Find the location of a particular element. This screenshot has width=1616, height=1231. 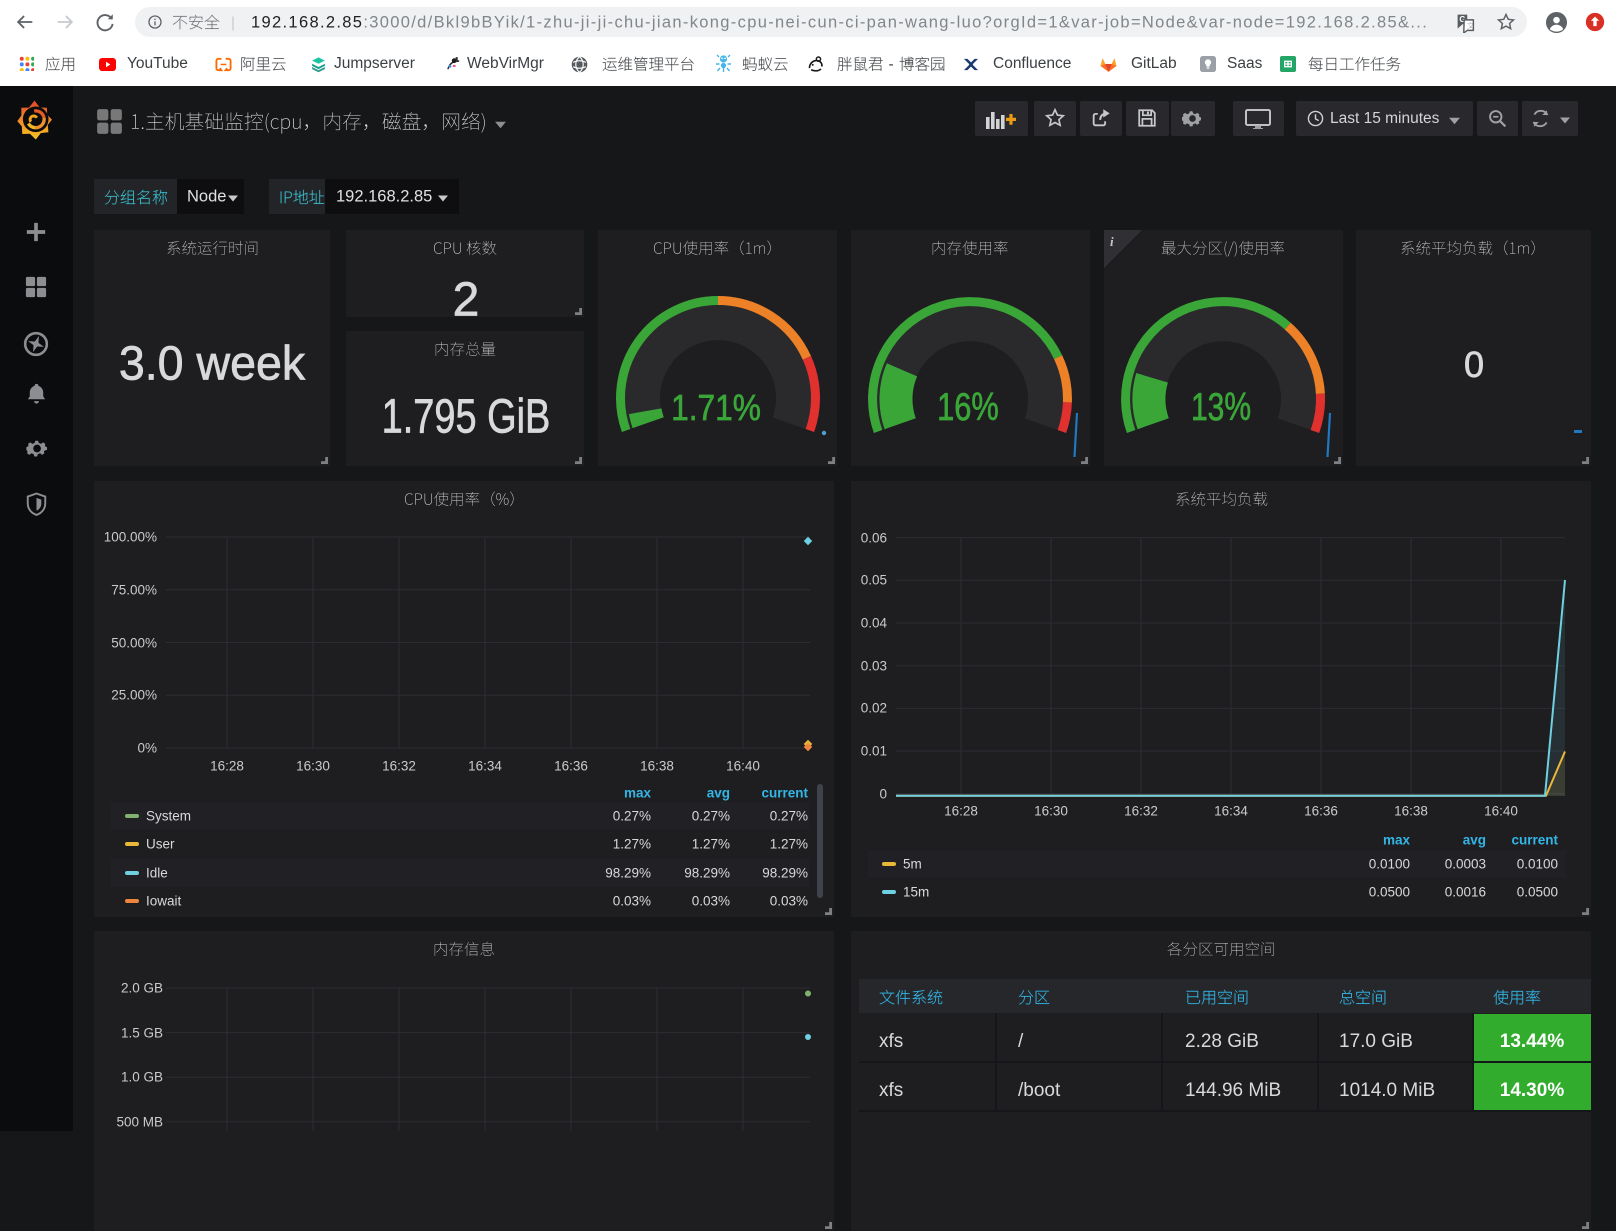

svg-text: G is located at coordinates (1462, 19).